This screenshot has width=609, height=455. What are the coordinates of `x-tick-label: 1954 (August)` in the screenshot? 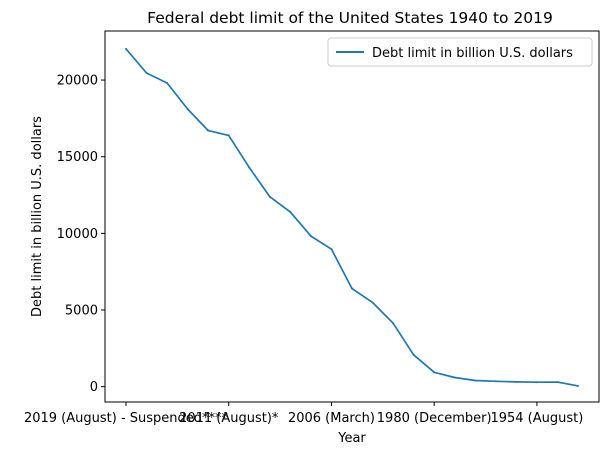 It's located at (536, 418).